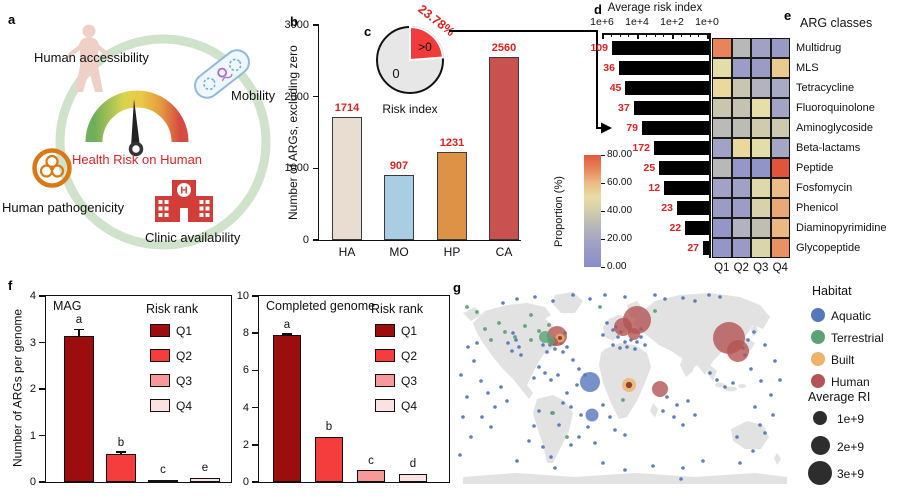 The image size is (900, 499). I want to click on risk-count-label: 36, so click(609, 68).